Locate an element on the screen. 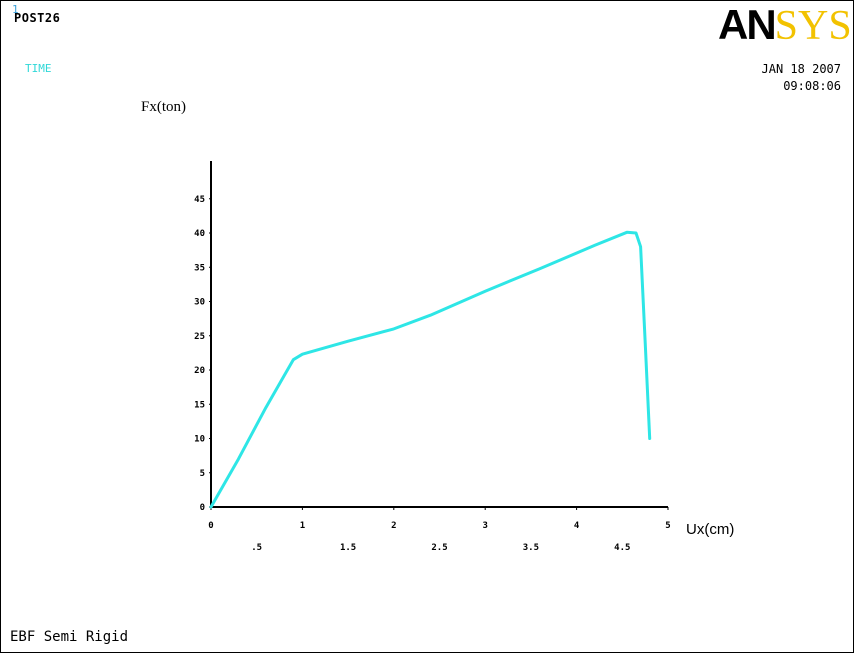  x-tick-label: 5 is located at coordinates (667, 526).